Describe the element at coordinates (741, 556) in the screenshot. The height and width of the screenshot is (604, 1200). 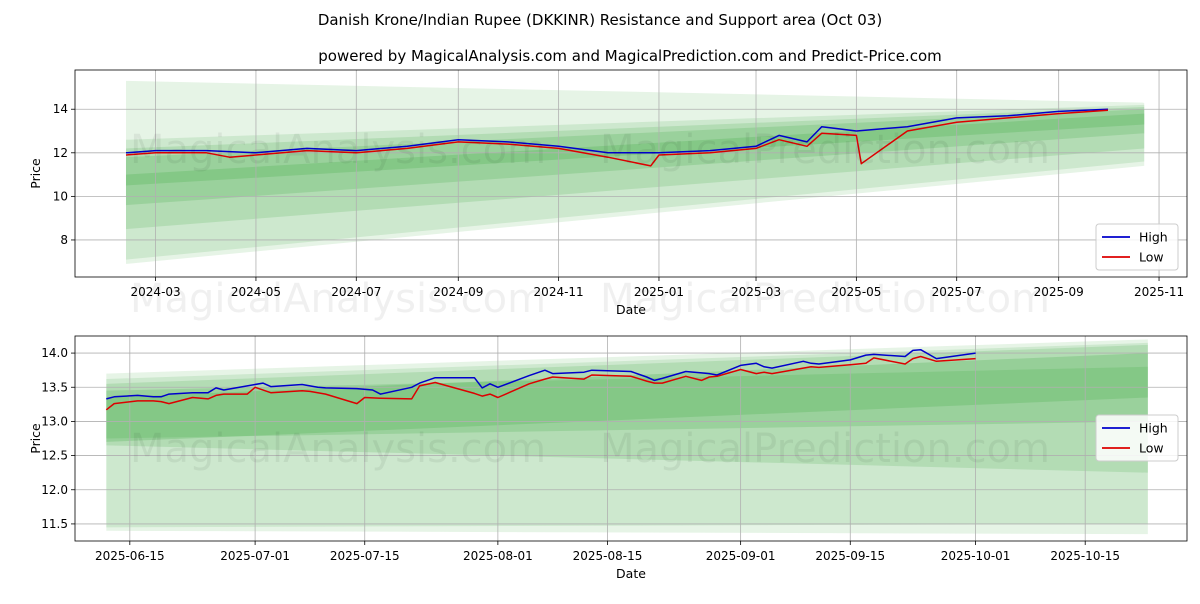
I see `x-tick-label: 2025-09-01` at that location.